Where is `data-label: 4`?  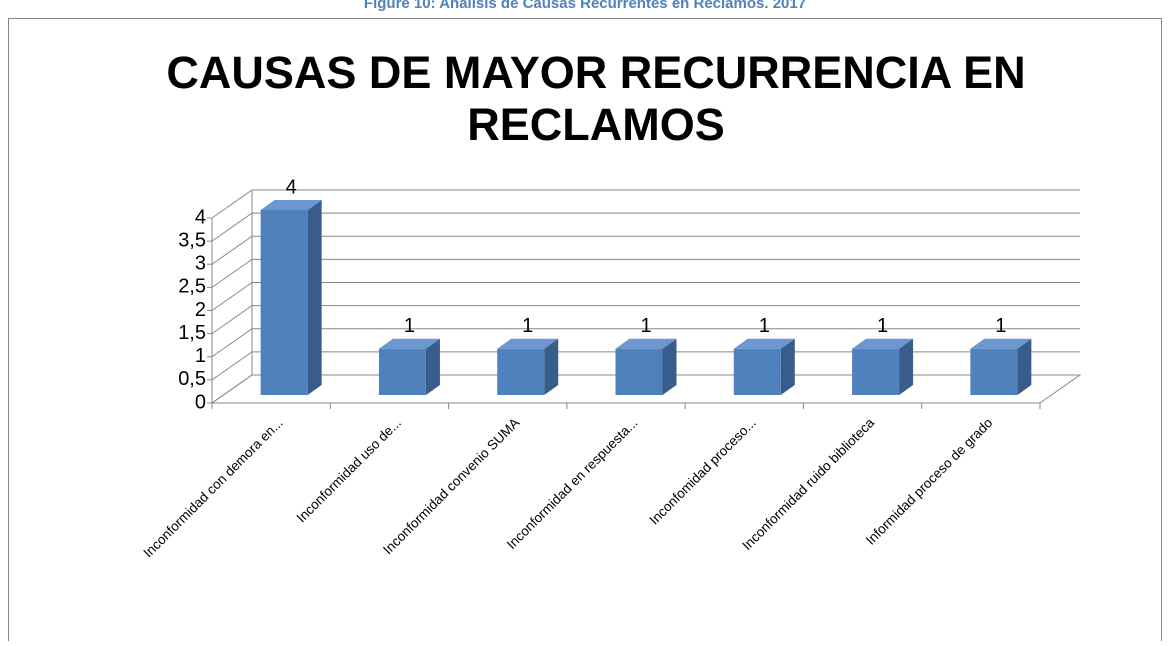
data-label: 4 is located at coordinates (291, 187).